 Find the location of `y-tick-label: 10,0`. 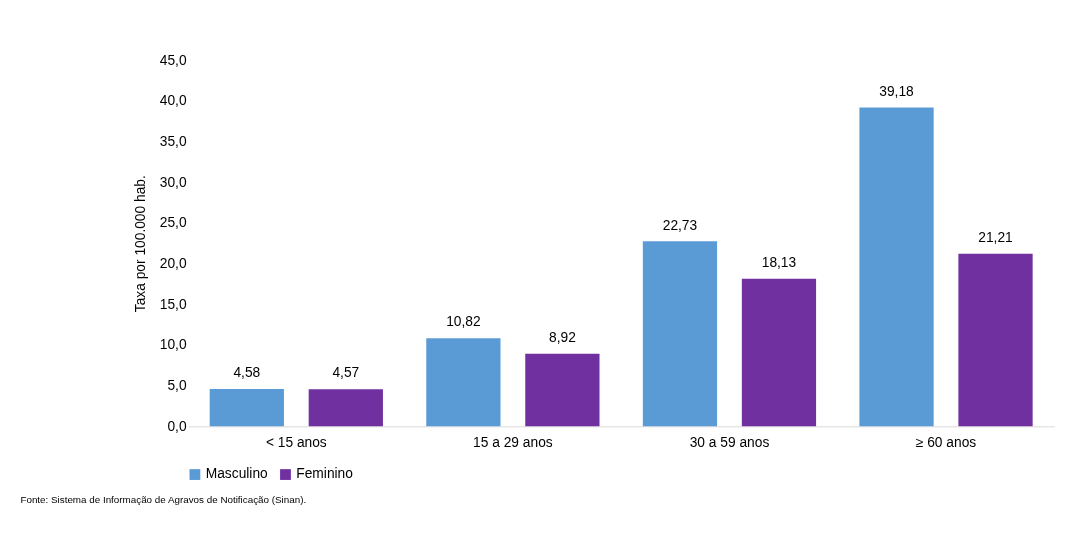

y-tick-label: 10,0 is located at coordinates (173, 345).